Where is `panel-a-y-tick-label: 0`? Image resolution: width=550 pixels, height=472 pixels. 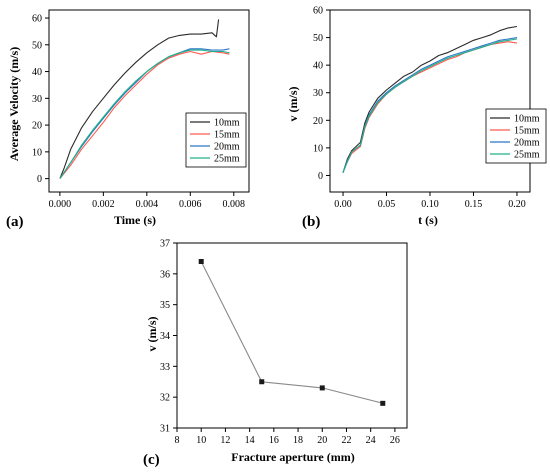
panel-a-y-tick-label: 0 is located at coordinates (39, 179).